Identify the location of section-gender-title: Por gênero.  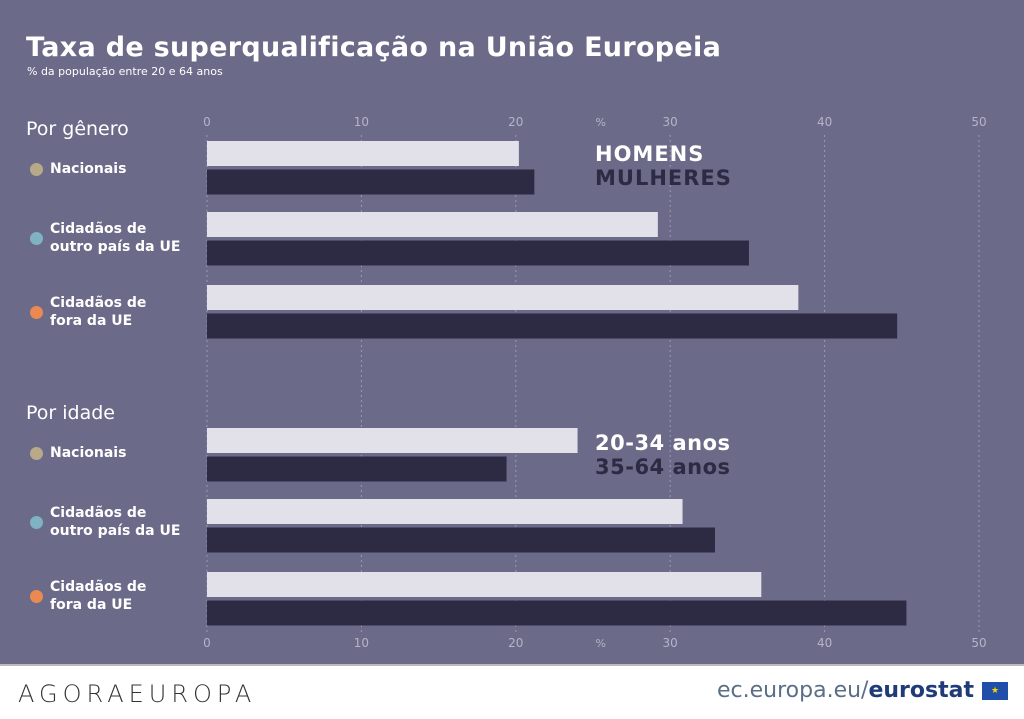
(77, 129).